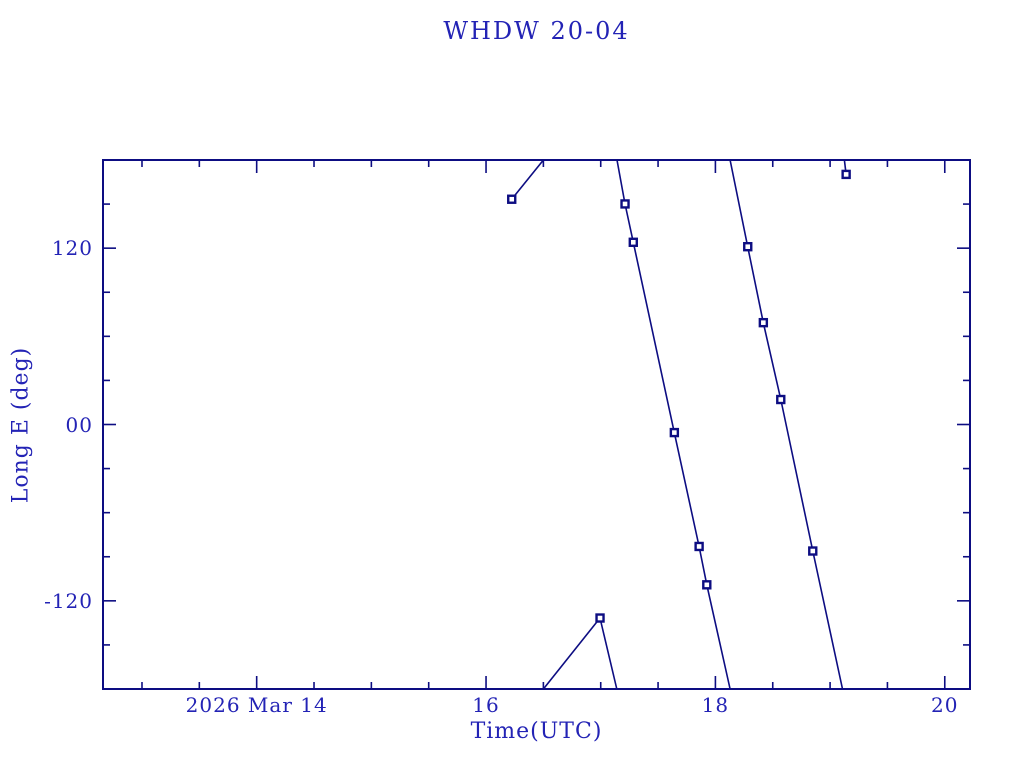 Image resolution: width=1024 pixels, height=768 pixels. What do you see at coordinates (79, 424) in the screenshot?
I see `y-tick-label: 00` at bounding box center [79, 424].